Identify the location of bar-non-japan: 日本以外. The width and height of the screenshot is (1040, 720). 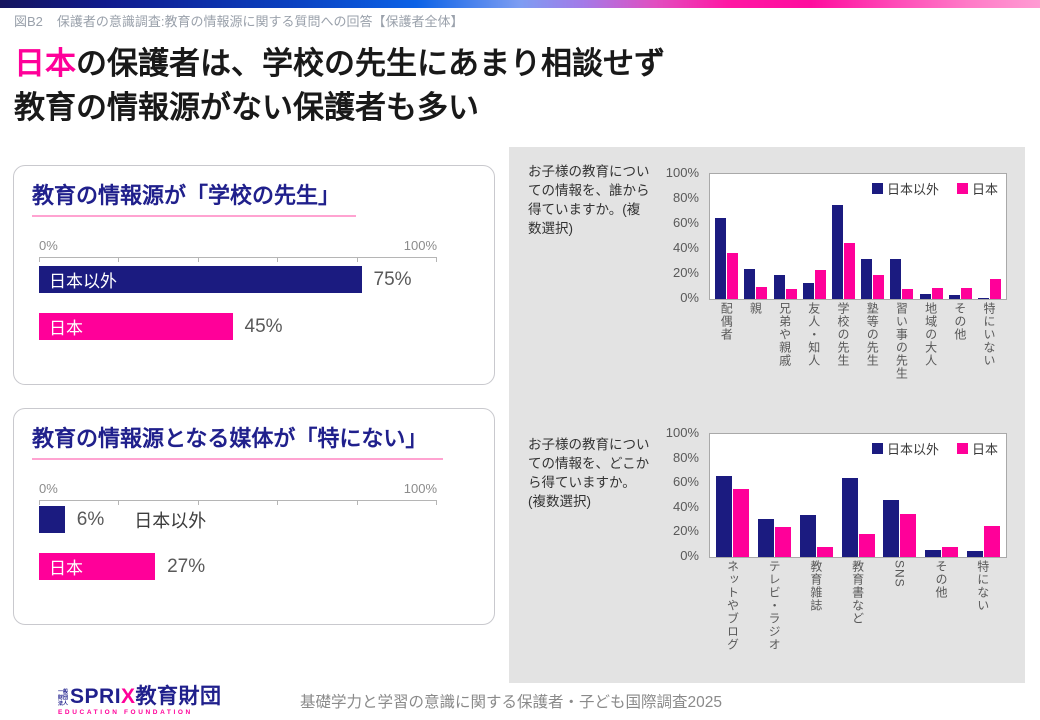
(200, 279).